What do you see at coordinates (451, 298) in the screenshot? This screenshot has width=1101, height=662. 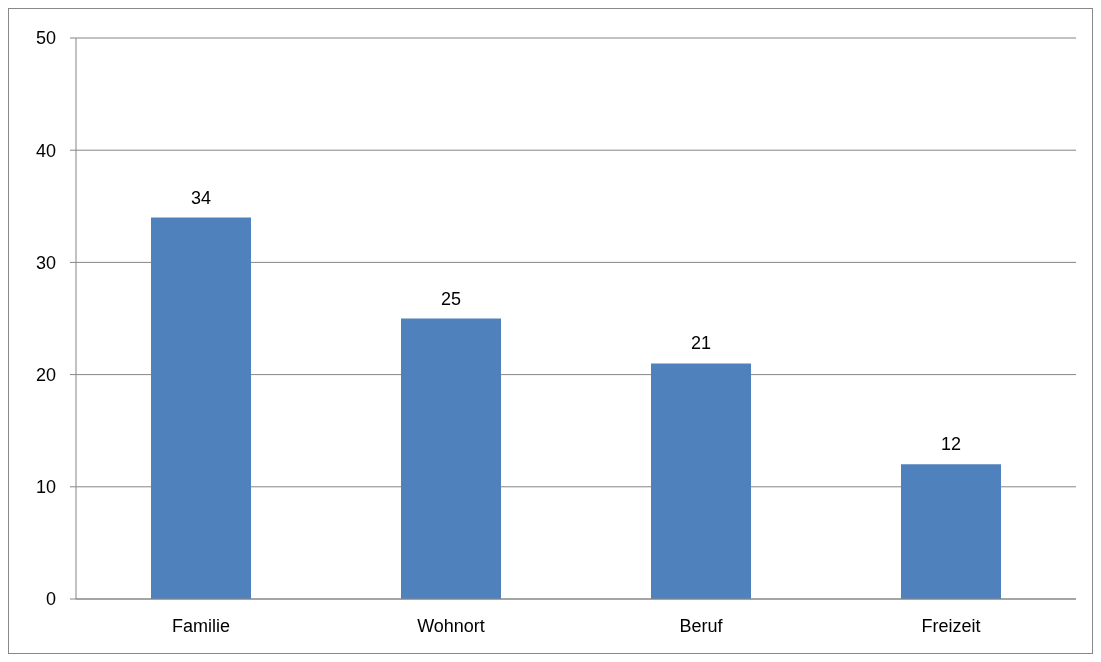 I see `data-label: 25` at bounding box center [451, 298].